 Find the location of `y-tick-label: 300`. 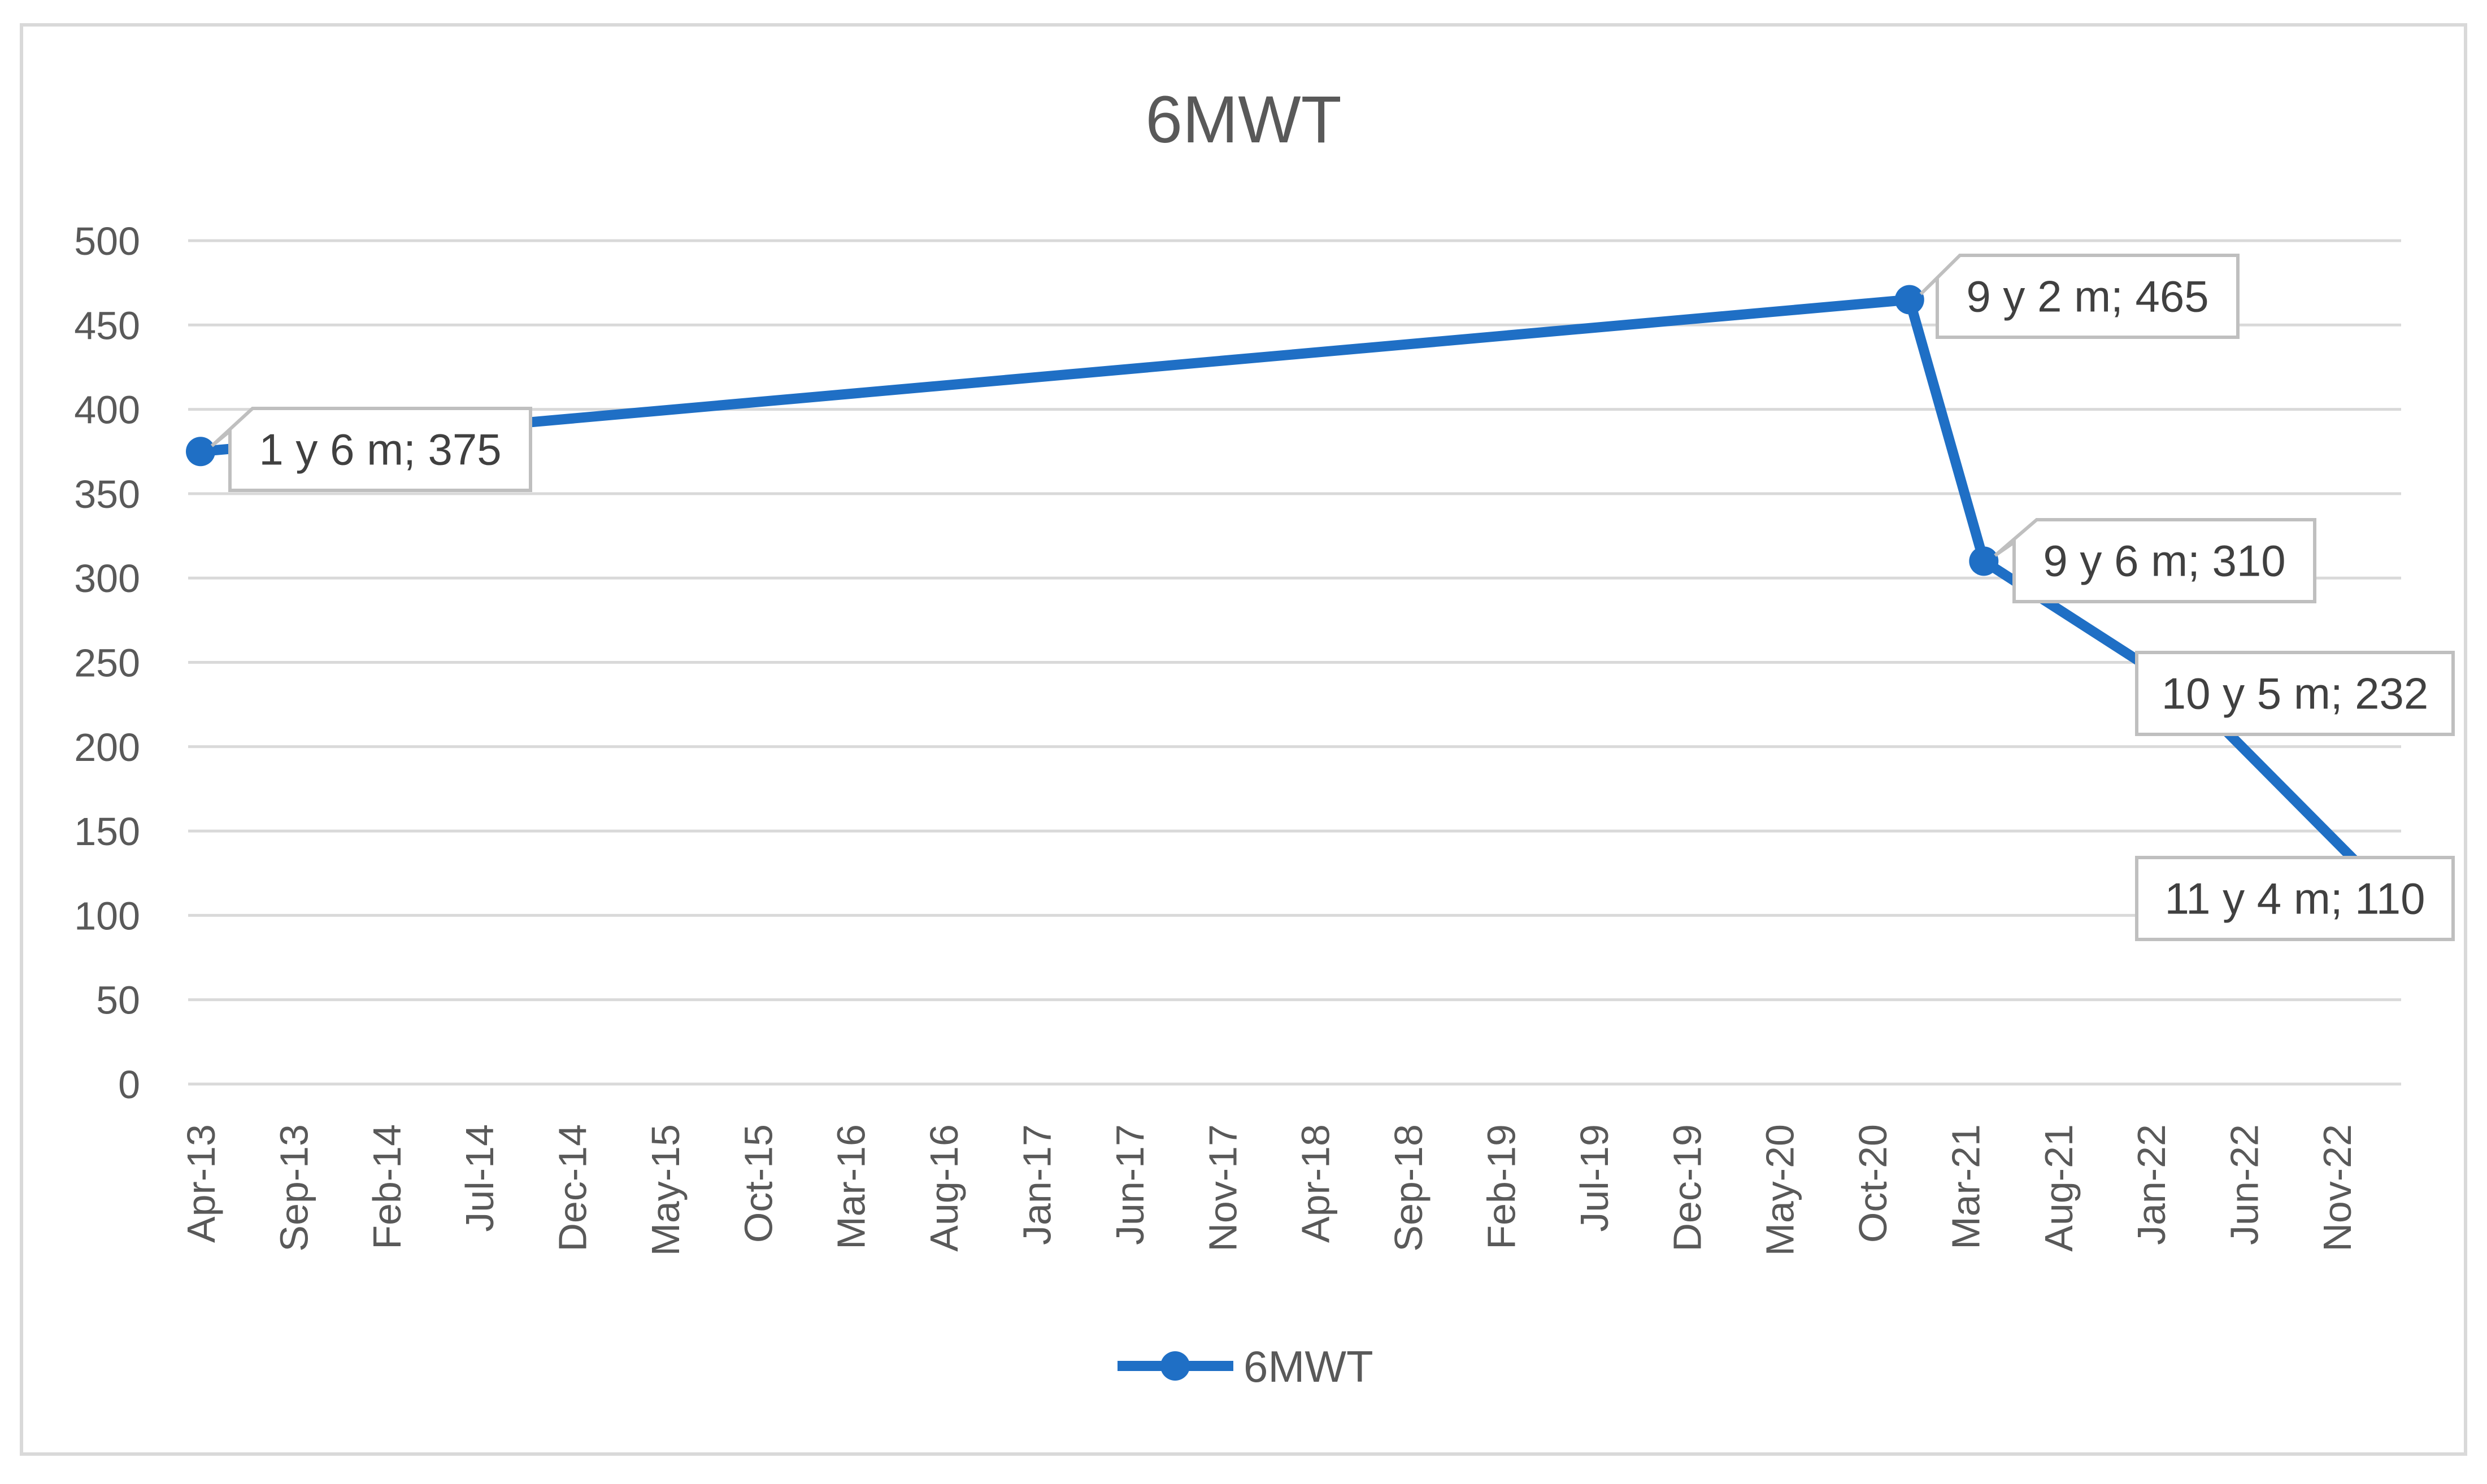

y-tick-label: 300 is located at coordinates (107, 578).